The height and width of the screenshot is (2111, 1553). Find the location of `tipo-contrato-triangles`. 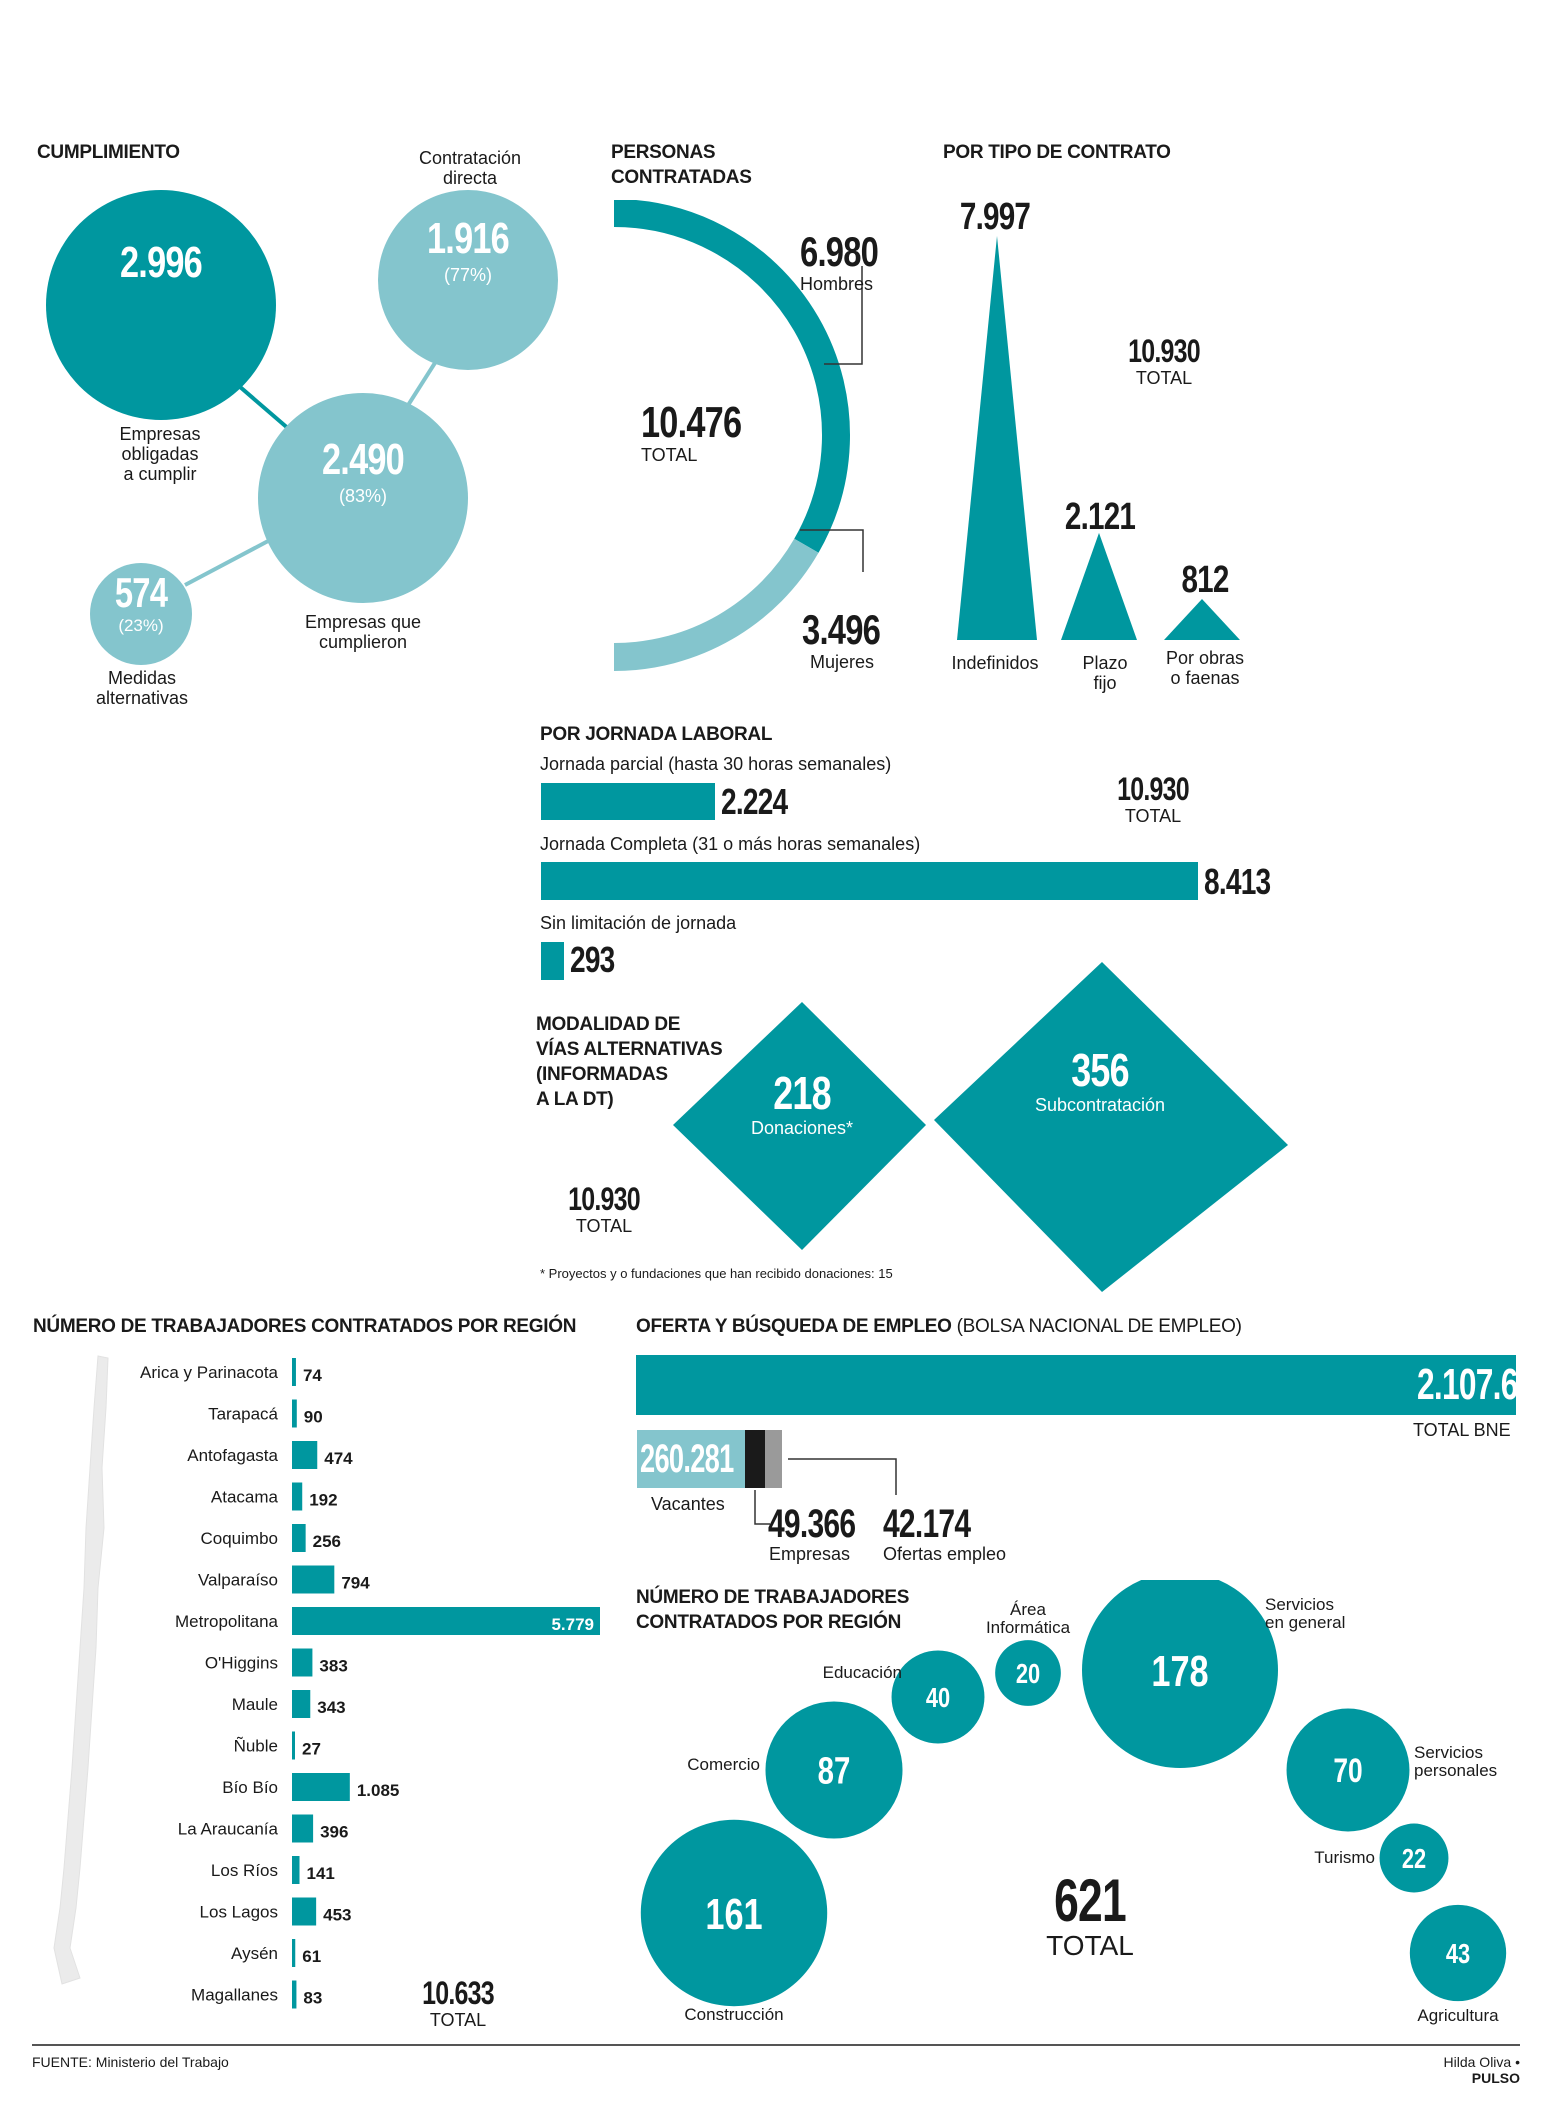

tipo-contrato-triangles is located at coordinates (1098, 438).